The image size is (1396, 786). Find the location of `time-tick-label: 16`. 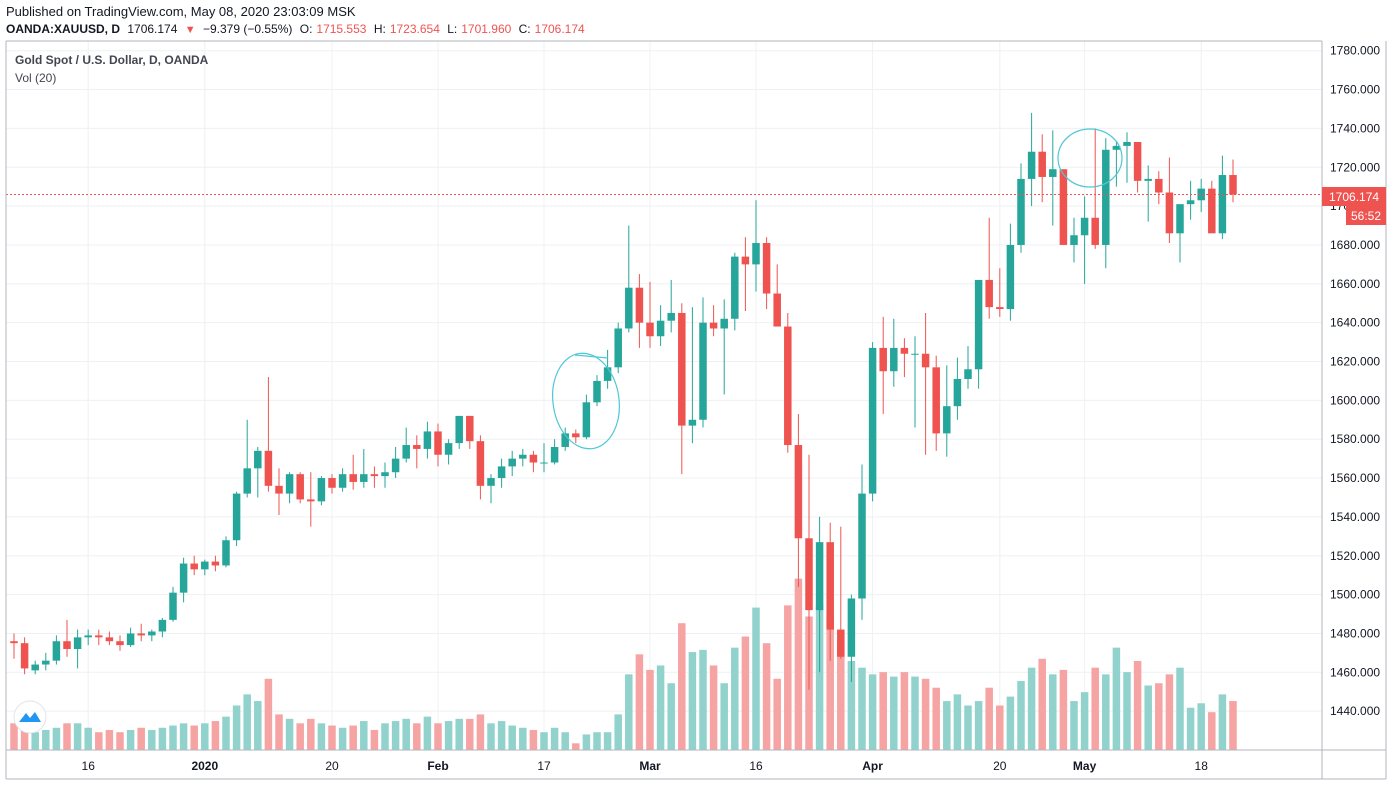

time-tick-label: 16 is located at coordinates (756, 766).